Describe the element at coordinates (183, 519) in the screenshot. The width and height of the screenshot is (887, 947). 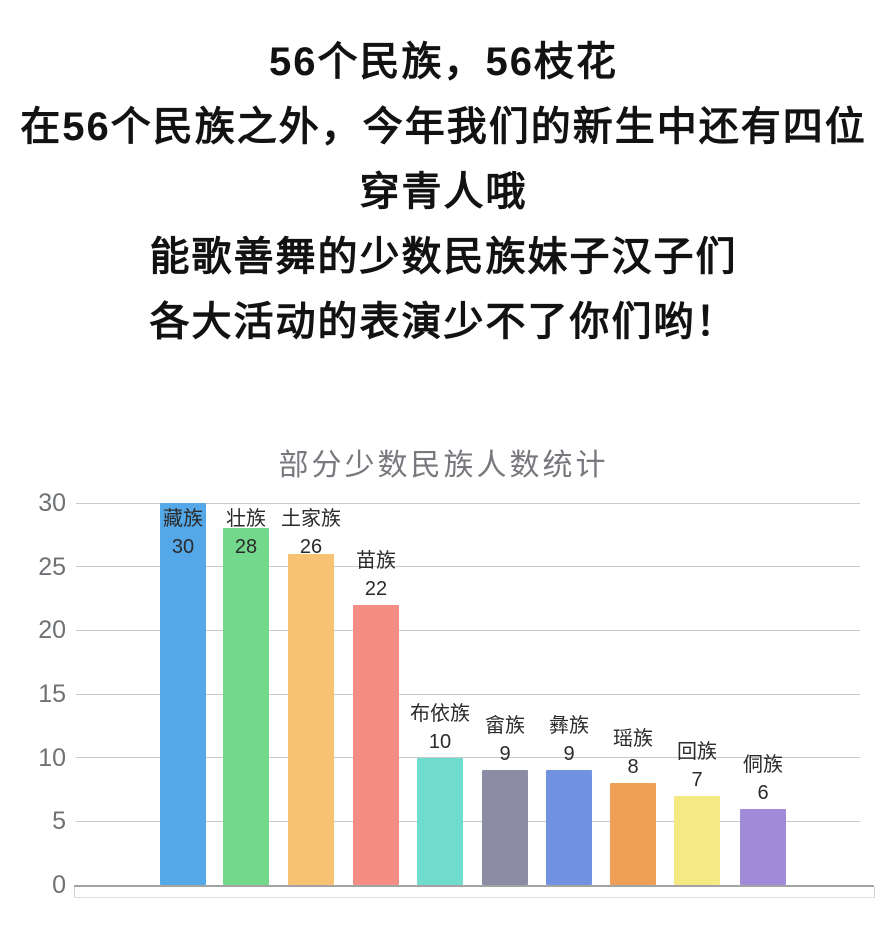
I see `bar-category-name: 藏族` at that location.